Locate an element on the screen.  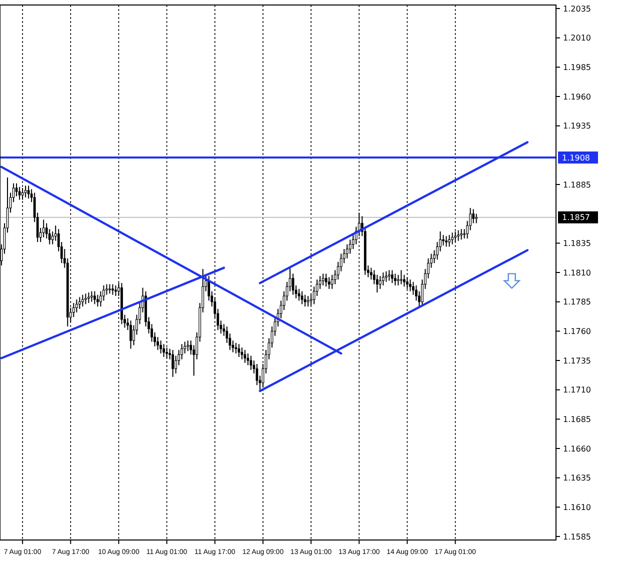
y-tick-label: 1.2010 is located at coordinates (577, 38).